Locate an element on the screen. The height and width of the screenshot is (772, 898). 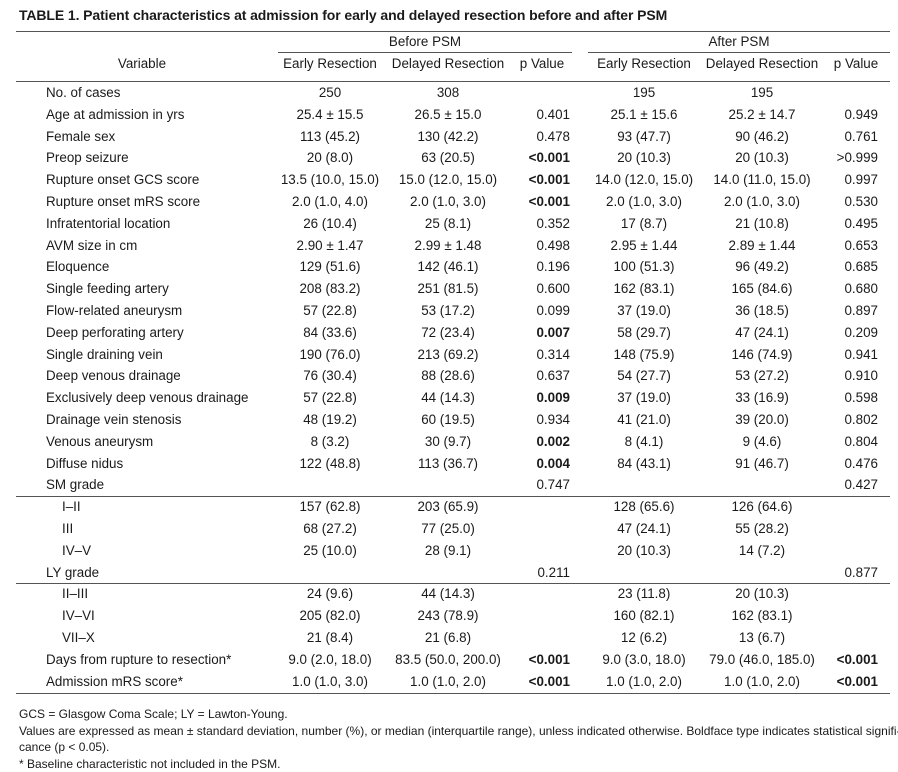
before-p-header: p Value is located at coordinates (542, 63).